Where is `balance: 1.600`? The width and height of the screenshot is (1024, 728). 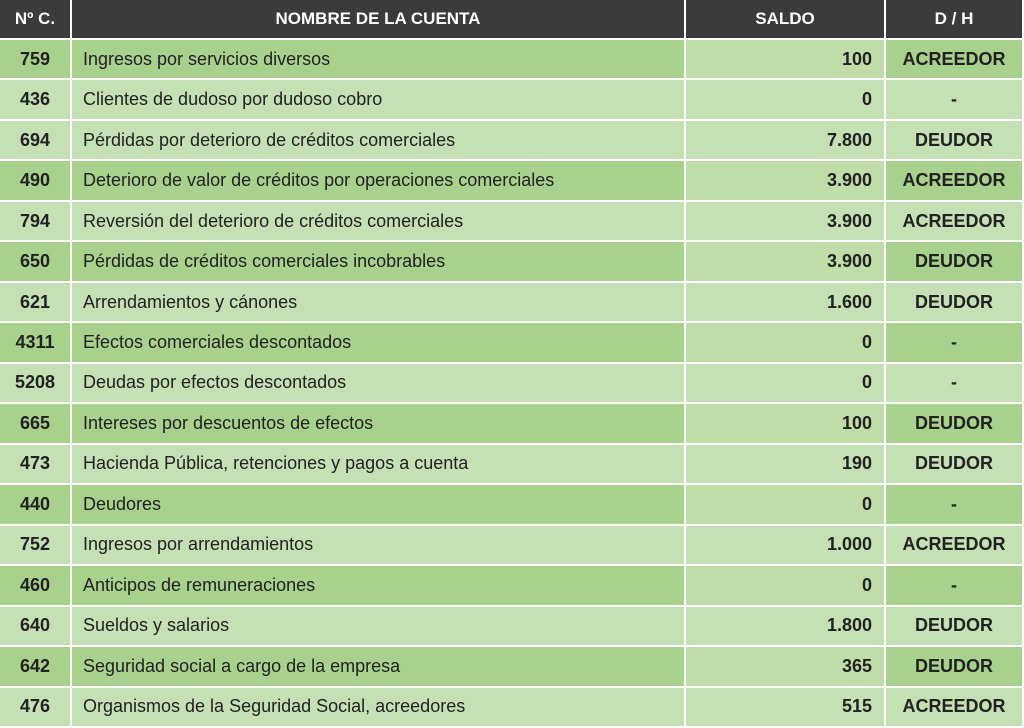 balance: 1.600 is located at coordinates (786, 303).